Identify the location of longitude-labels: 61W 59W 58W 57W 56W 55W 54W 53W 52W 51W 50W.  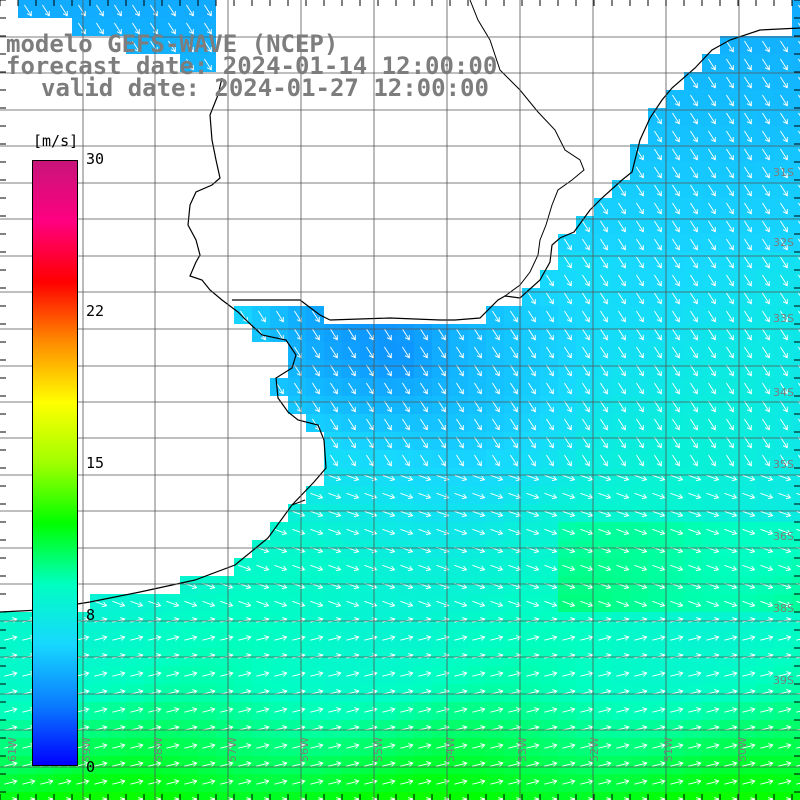
(377, 749).